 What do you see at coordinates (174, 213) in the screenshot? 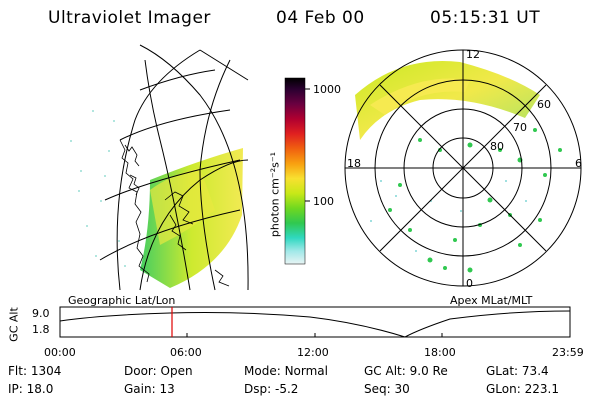
I see `coastlines` at bounding box center [174, 213].